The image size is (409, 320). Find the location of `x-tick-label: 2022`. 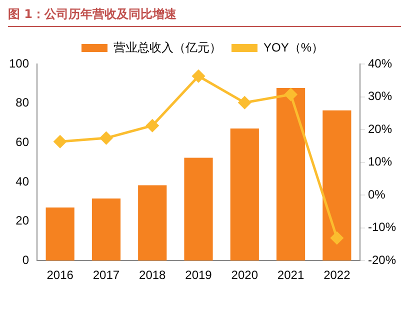

x-tick-label: 2022 is located at coordinates (337, 275).